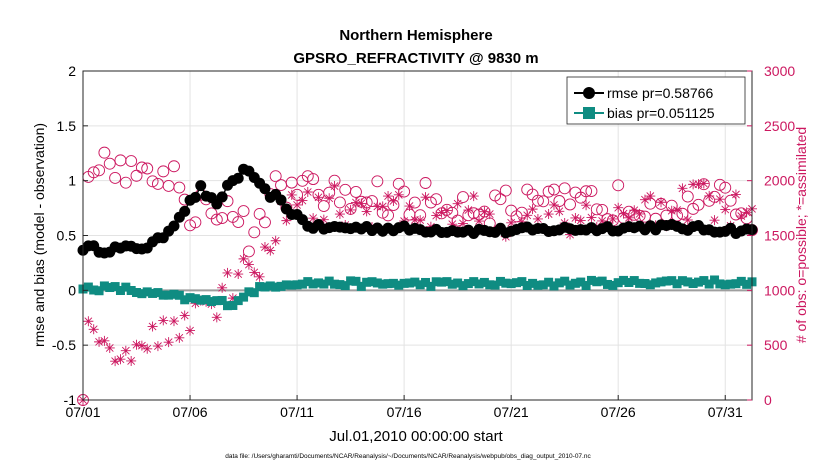  I want to click on legend: rmse pr=0.58766 bias pr=0.051125, so click(656, 100).